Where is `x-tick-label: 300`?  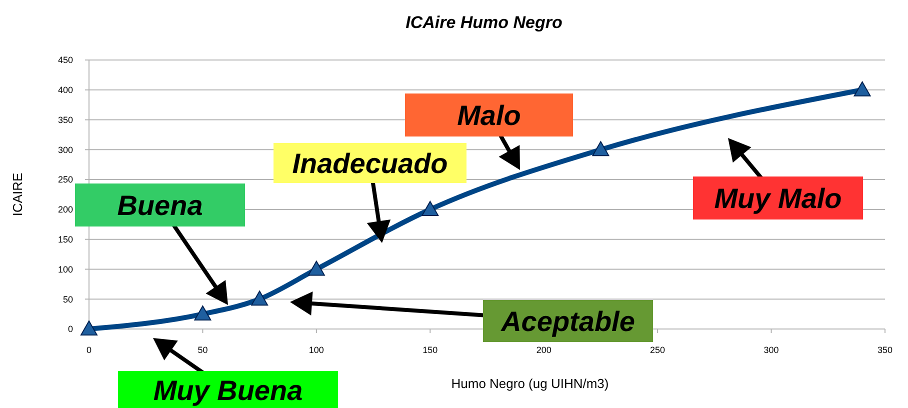 x-tick-label: 300 is located at coordinates (771, 350).